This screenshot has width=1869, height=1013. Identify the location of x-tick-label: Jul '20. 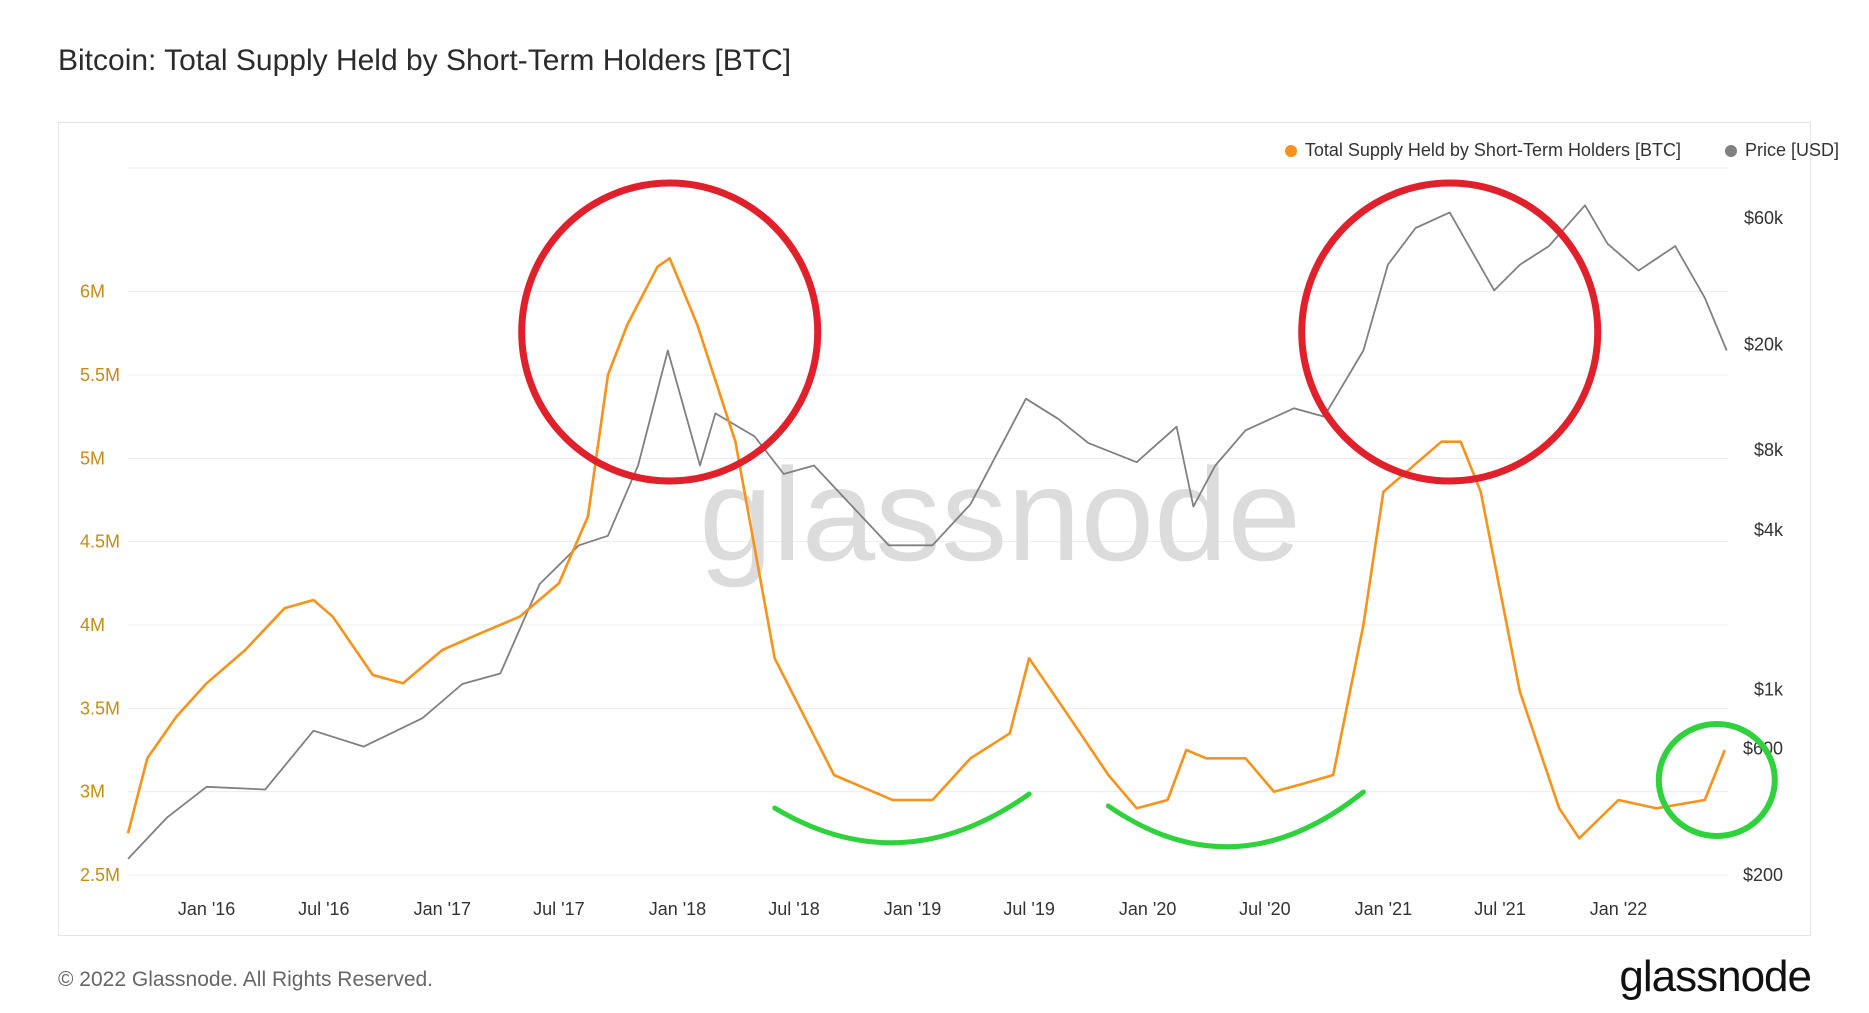
(1264, 909).